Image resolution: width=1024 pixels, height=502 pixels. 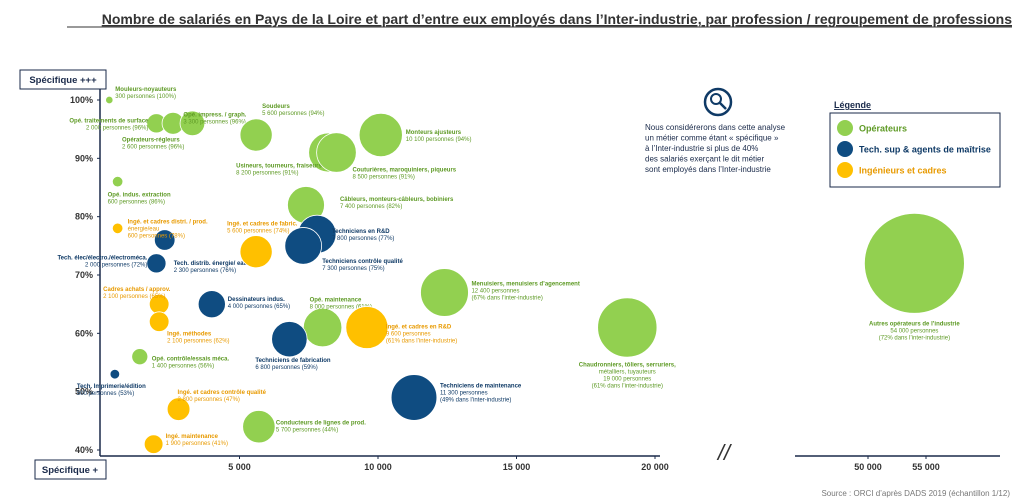 What do you see at coordinates (153, 147) in the screenshot?
I see `point-label: 2 600 personnes (96%)` at bounding box center [153, 147].